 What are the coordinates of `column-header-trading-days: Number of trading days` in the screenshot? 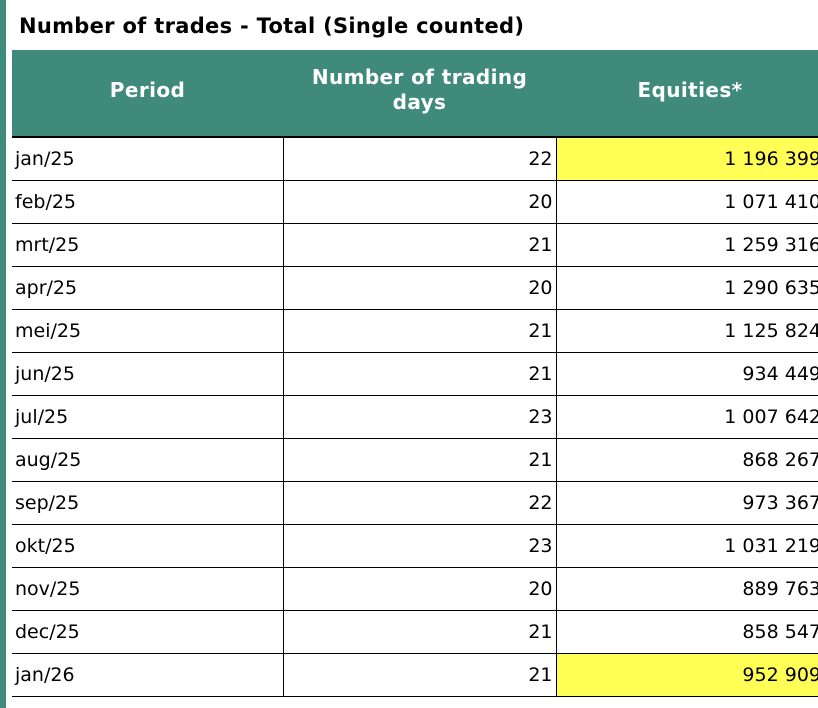 It's located at (419, 93).